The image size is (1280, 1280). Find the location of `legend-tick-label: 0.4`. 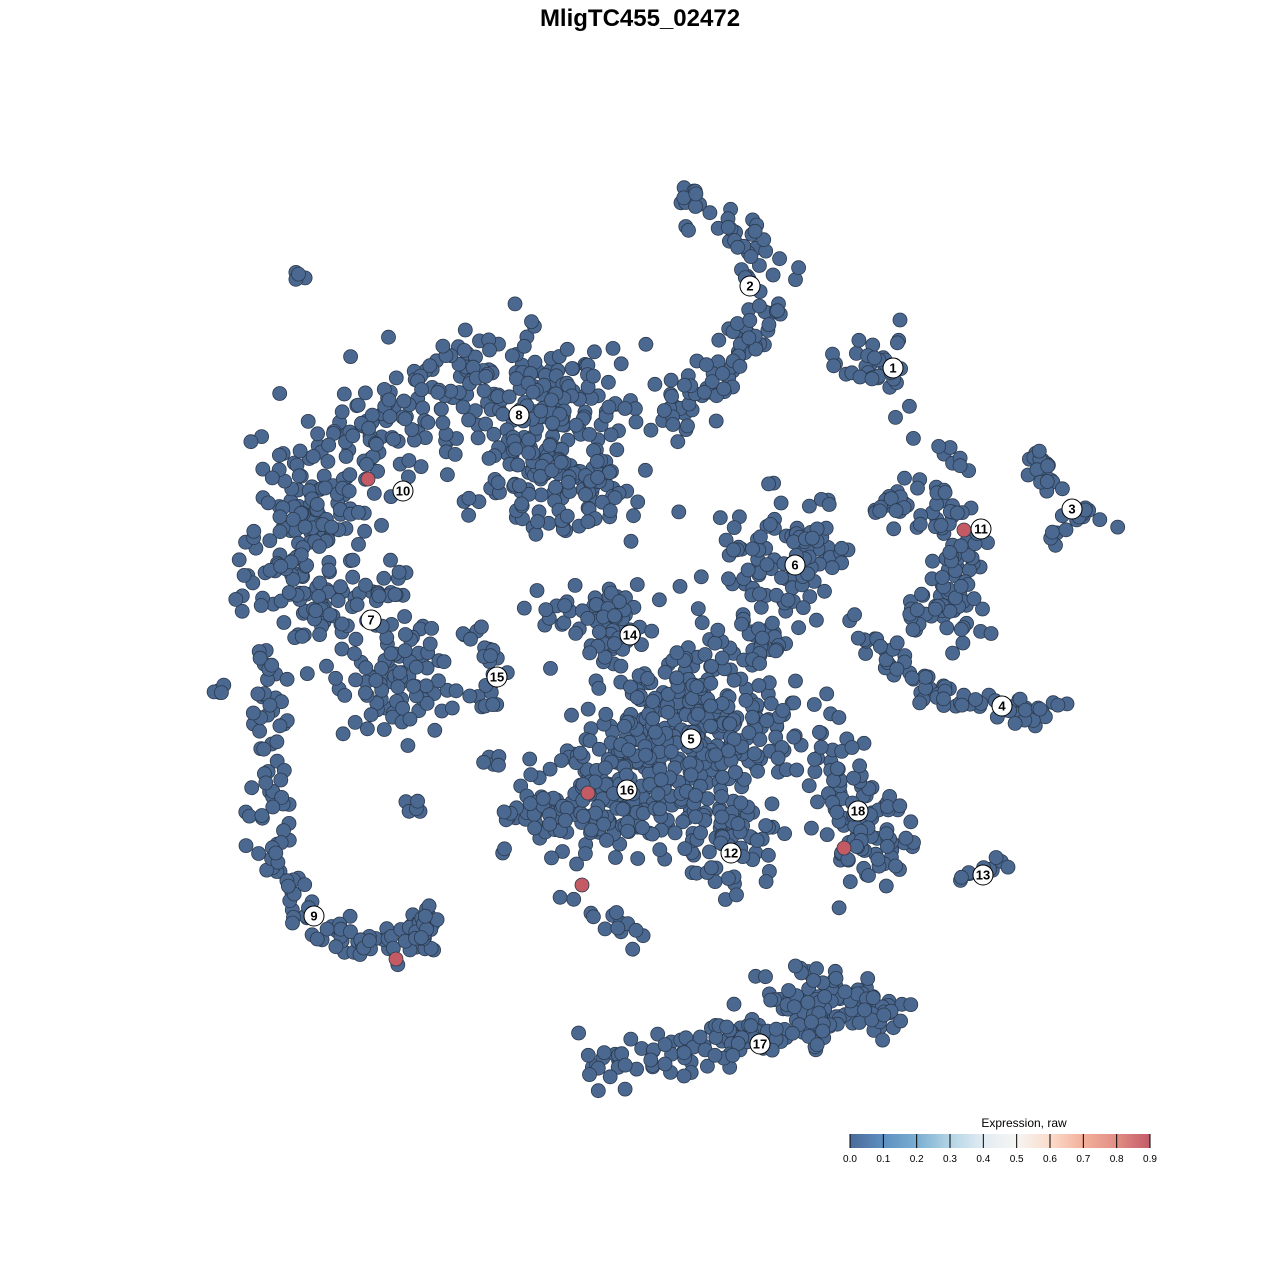

legend-tick-label: 0.4 is located at coordinates (983, 1159).